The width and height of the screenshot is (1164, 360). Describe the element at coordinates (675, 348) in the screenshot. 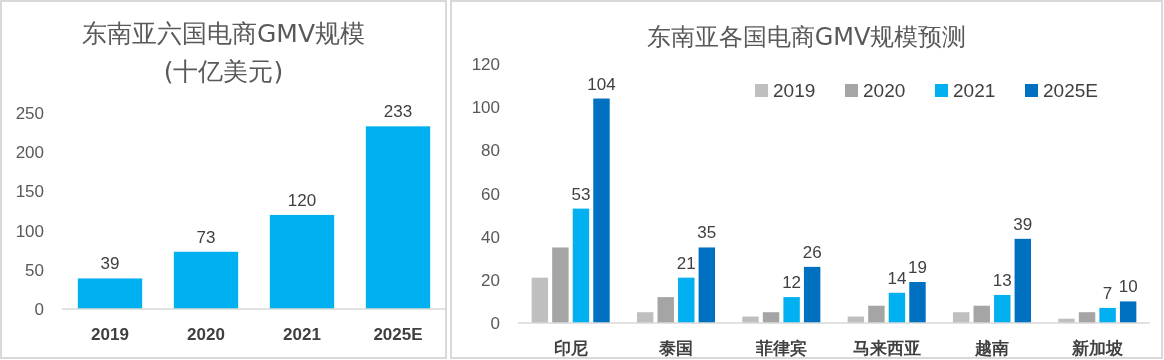

I see `x-tick-label: 泰国` at that location.